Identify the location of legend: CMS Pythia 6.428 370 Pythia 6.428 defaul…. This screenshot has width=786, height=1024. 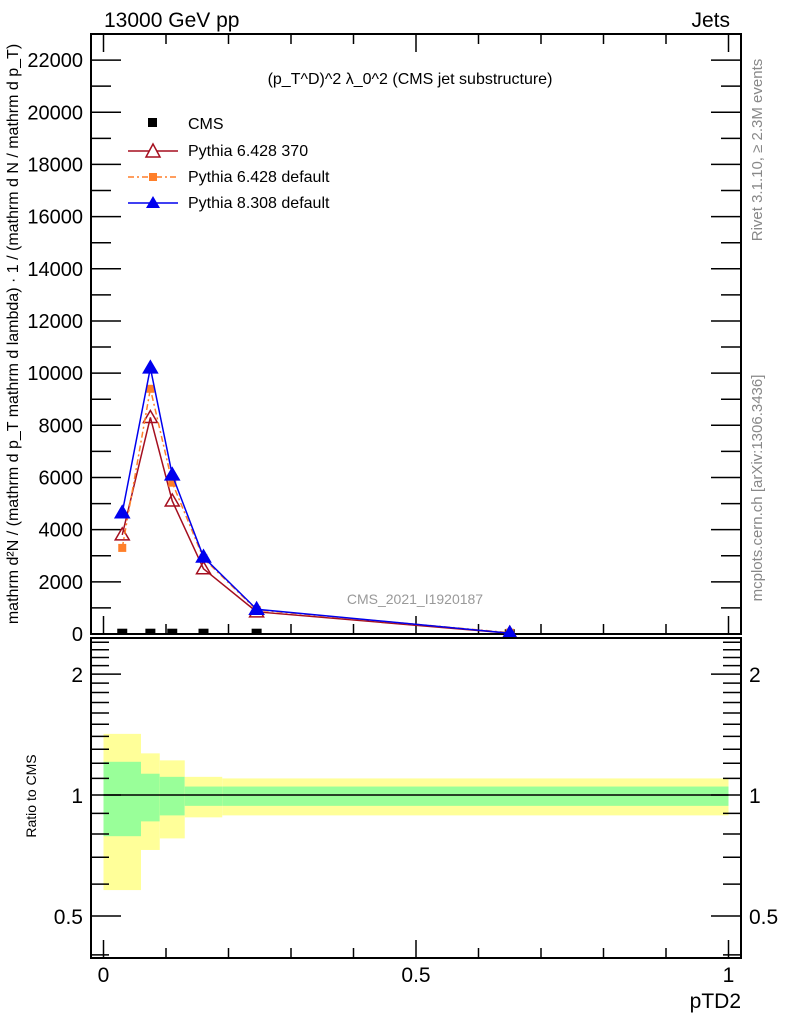
(229, 164).